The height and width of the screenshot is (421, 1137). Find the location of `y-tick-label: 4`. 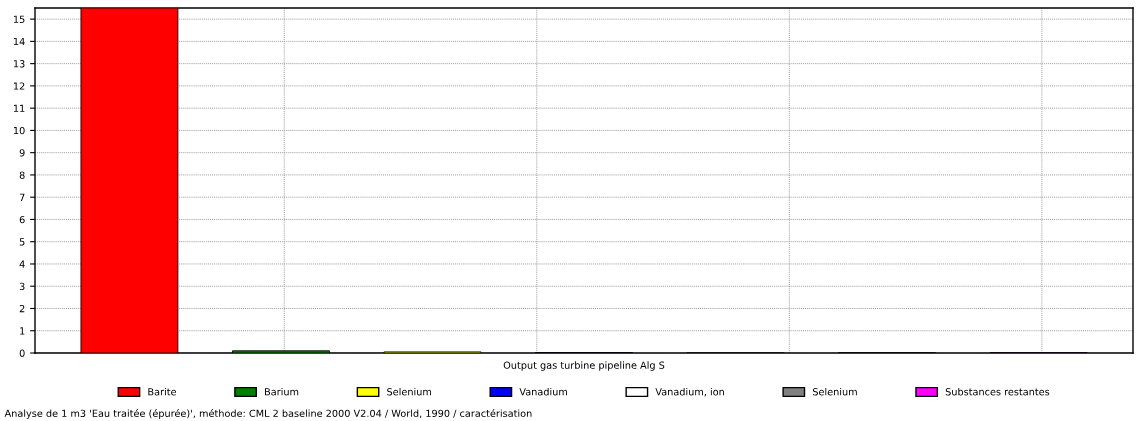

y-tick-label: 4 is located at coordinates (22, 264).